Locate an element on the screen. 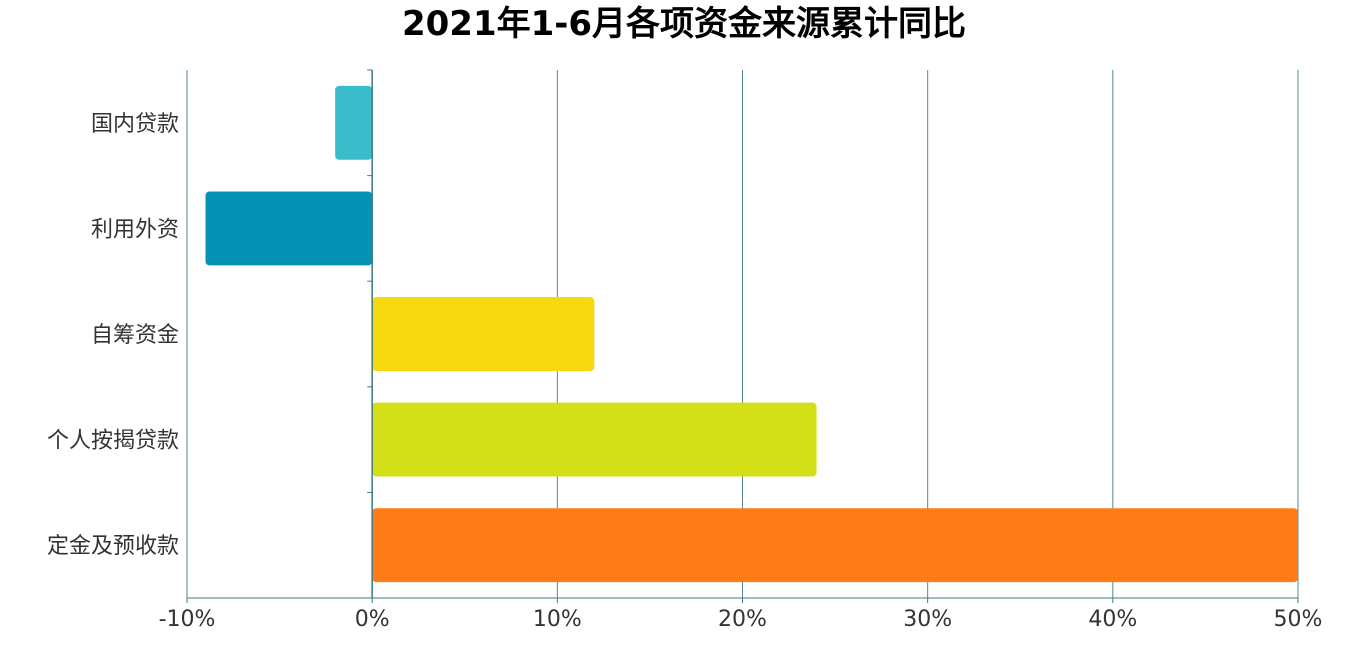 Image resolution: width=1368 pixels, height=657 pixels. x-tick-label: -10% is located at coordinates (187, 619).